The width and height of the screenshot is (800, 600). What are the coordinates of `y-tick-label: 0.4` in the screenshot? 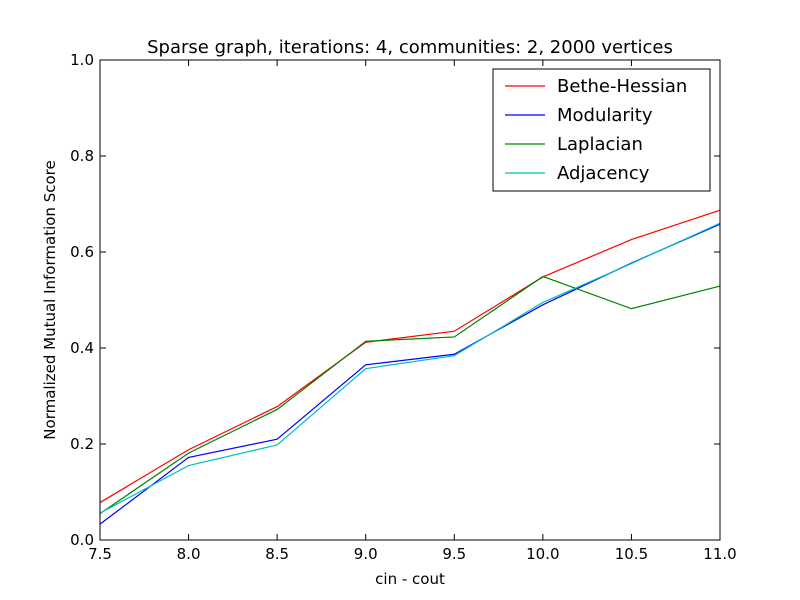 It's located at (82, 348).